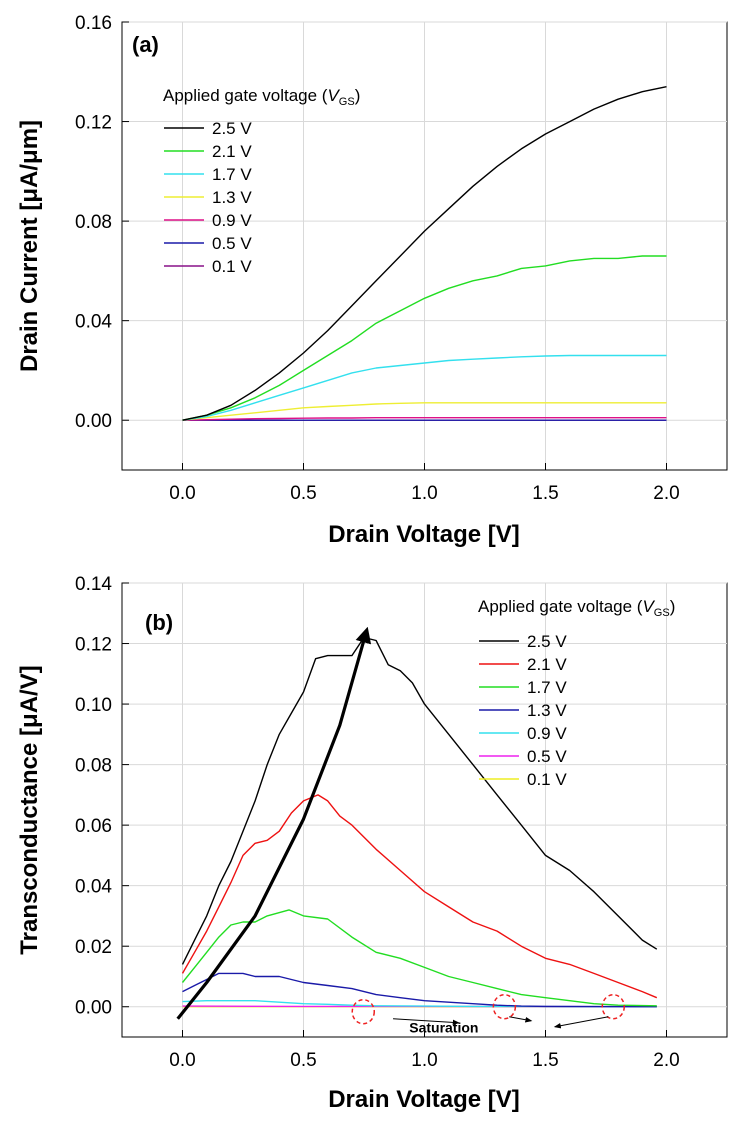 Image resolution: width=740 pixels, height=1122 pixels. What do you see at coordinates (545, 1060) in the screenshot?
I see `x-tick-label-b: 1.5` at bounding box center [545, 1060].